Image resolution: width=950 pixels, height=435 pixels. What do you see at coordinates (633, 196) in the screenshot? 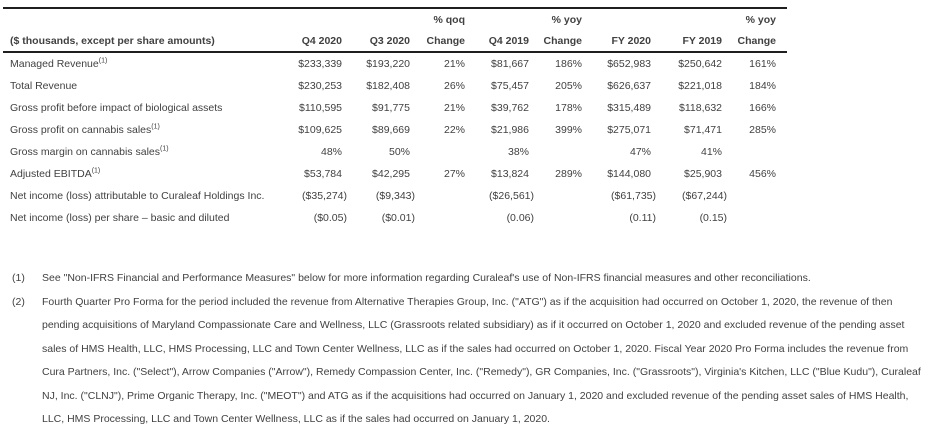
I see `cell-value: ($61,735)` at bounding box center [633, 196].